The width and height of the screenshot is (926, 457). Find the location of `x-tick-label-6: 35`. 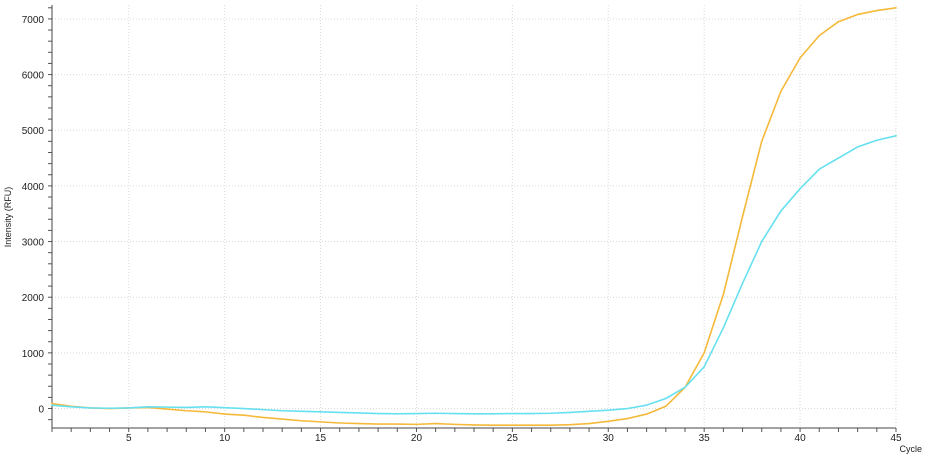

x-tick-label-6: 35 is located at coordinates (705, 438).